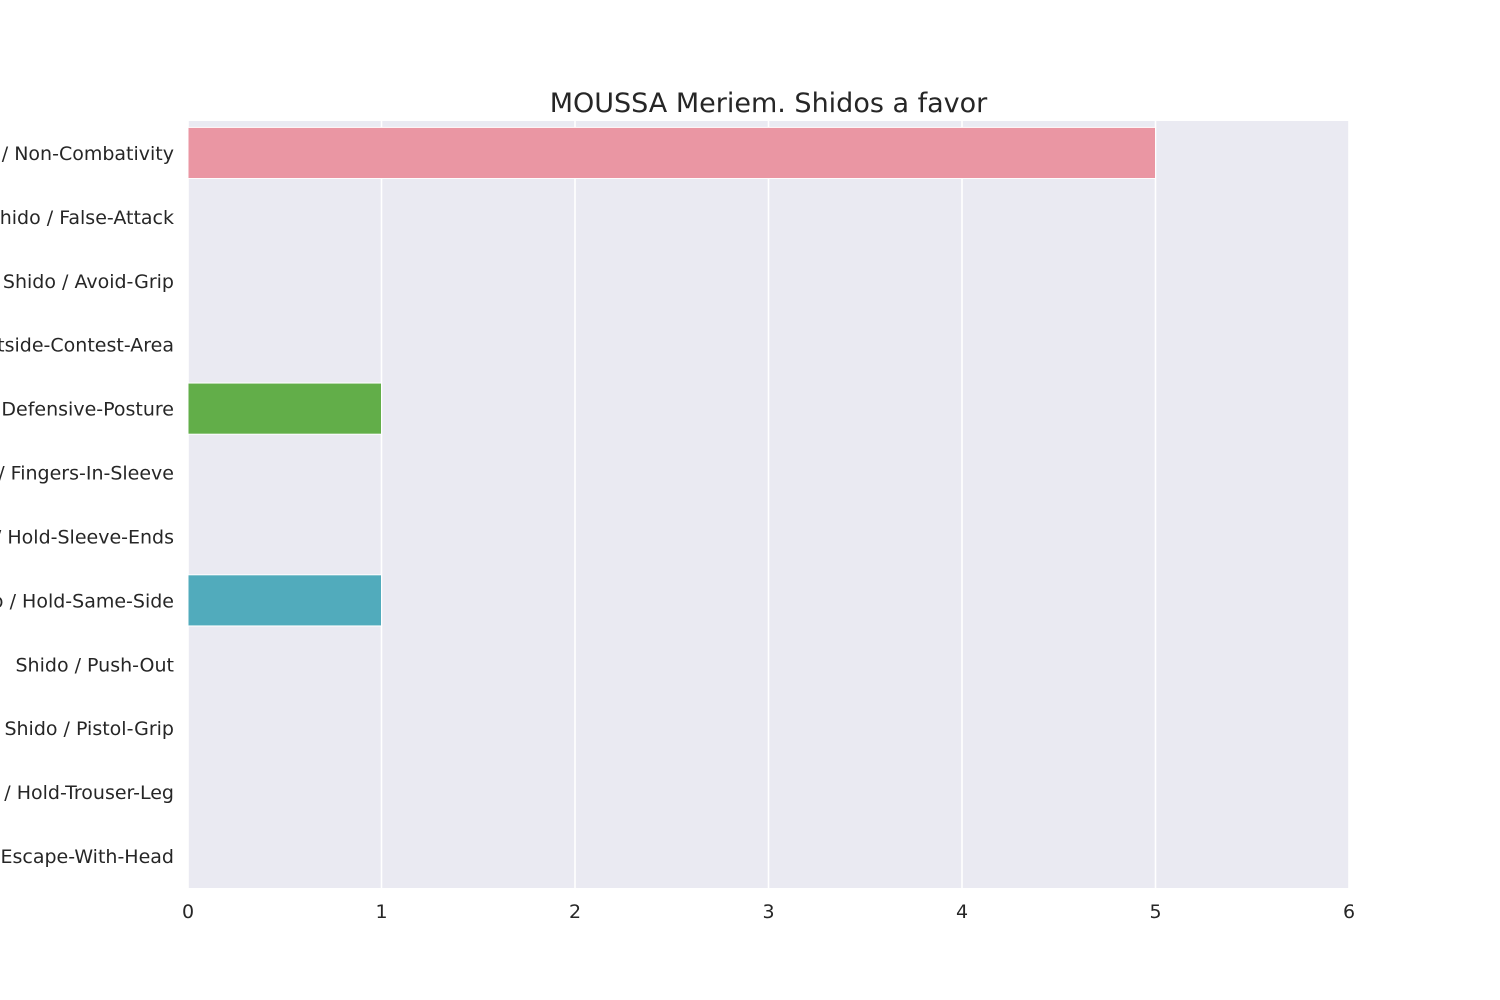 This screenshot has width=1500, height=1000. What do you see at coordinates (87, 154) in the screenshot?
I see `y-tick-label: Shido / Non-Combativity` at bounding box center [87, 154].